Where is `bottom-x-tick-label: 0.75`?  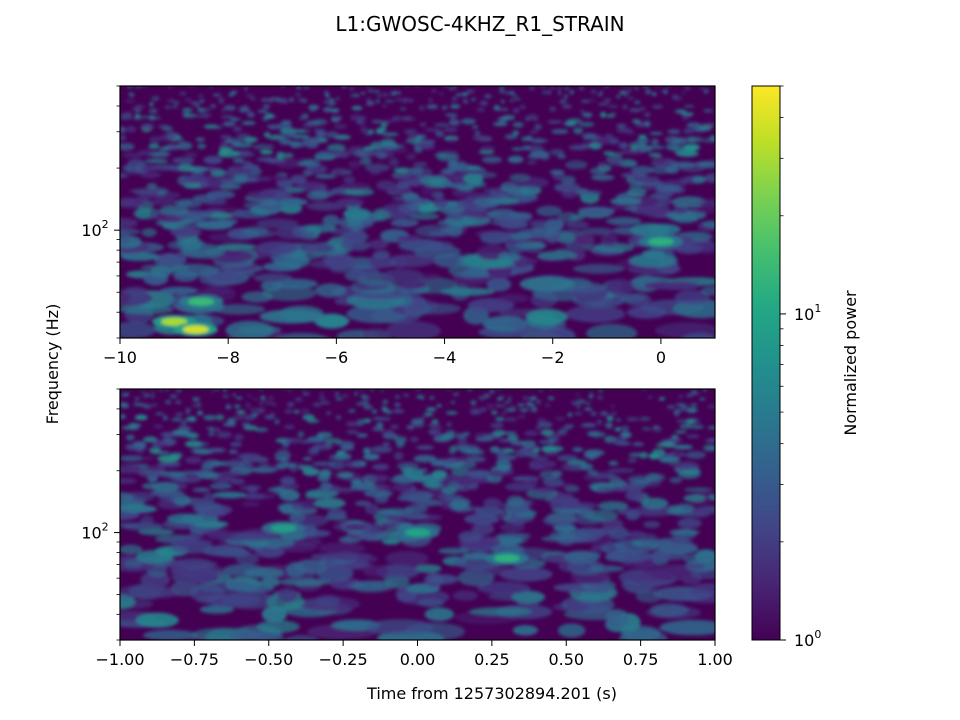 bottom-x-tick-label: 0.75 is located at coordinates (641, 659).